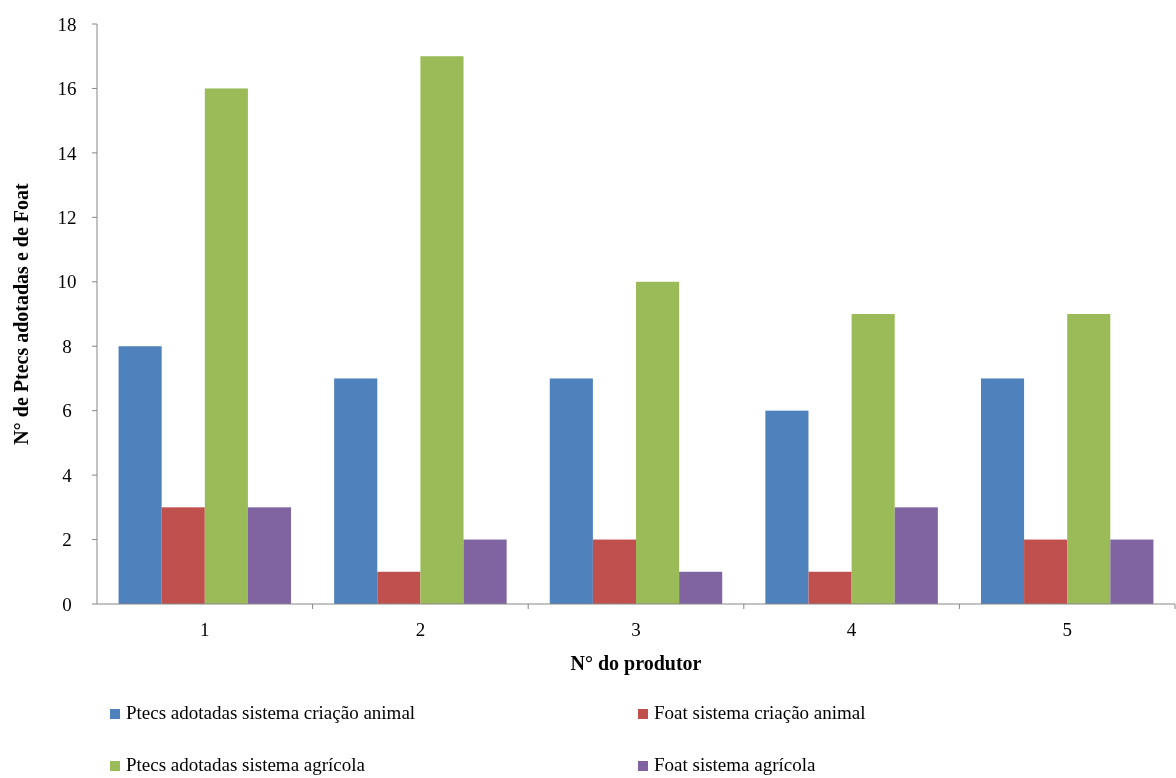 The width and height of the screenshot is (1176, 778). Describe the element at coordinates (67, 153) in the screenshot. I see `y-tick-label: 14` at that location.